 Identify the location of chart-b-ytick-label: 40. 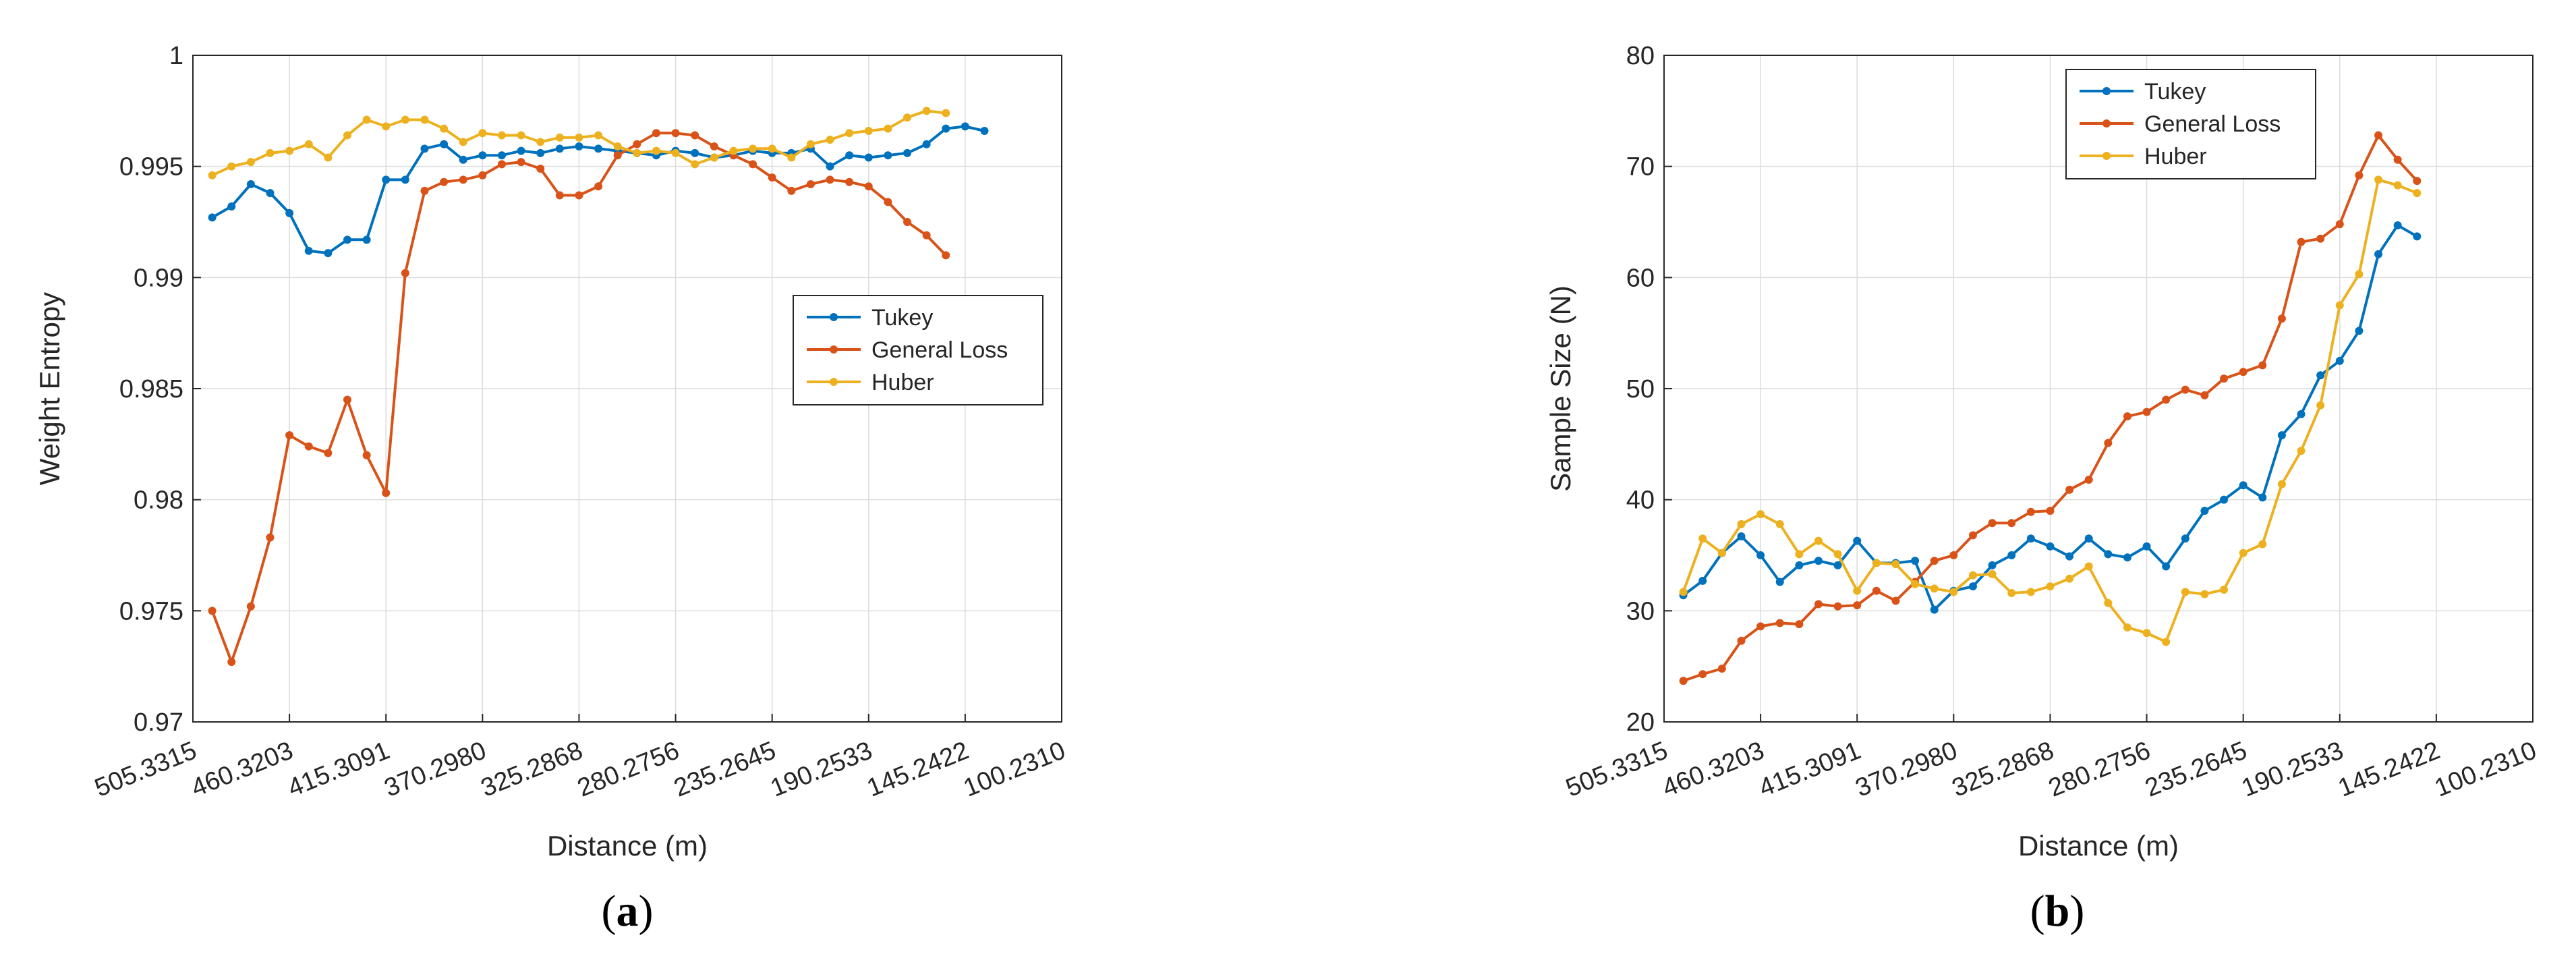
(1640, 500).